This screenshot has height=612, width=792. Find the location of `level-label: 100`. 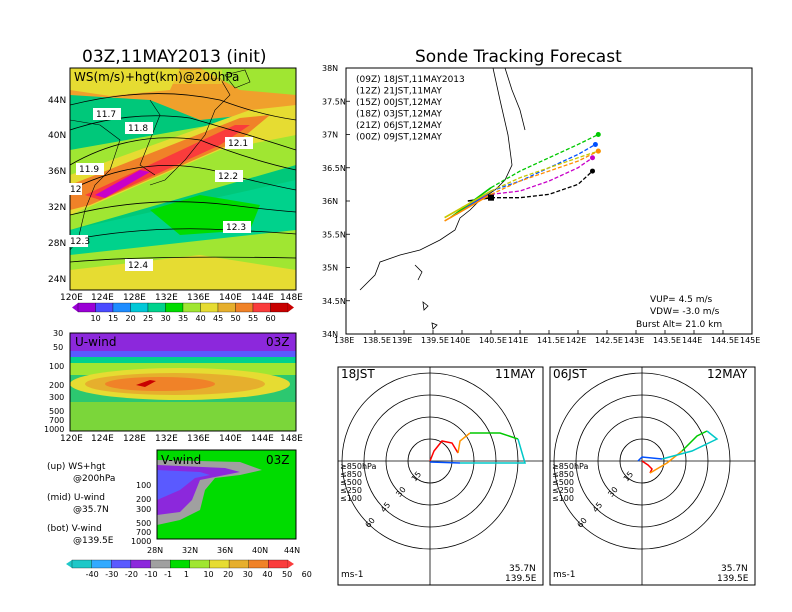

level-label: 100 is located at coordinates (56, 366).